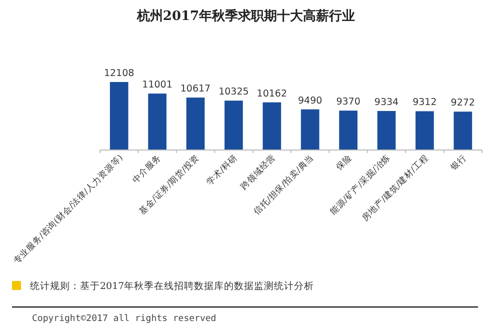 This screenshot has height=328, width=492. Describe the element at coordinates (272, 94) in the screenshot. I see `data-label: 10162` at that location.